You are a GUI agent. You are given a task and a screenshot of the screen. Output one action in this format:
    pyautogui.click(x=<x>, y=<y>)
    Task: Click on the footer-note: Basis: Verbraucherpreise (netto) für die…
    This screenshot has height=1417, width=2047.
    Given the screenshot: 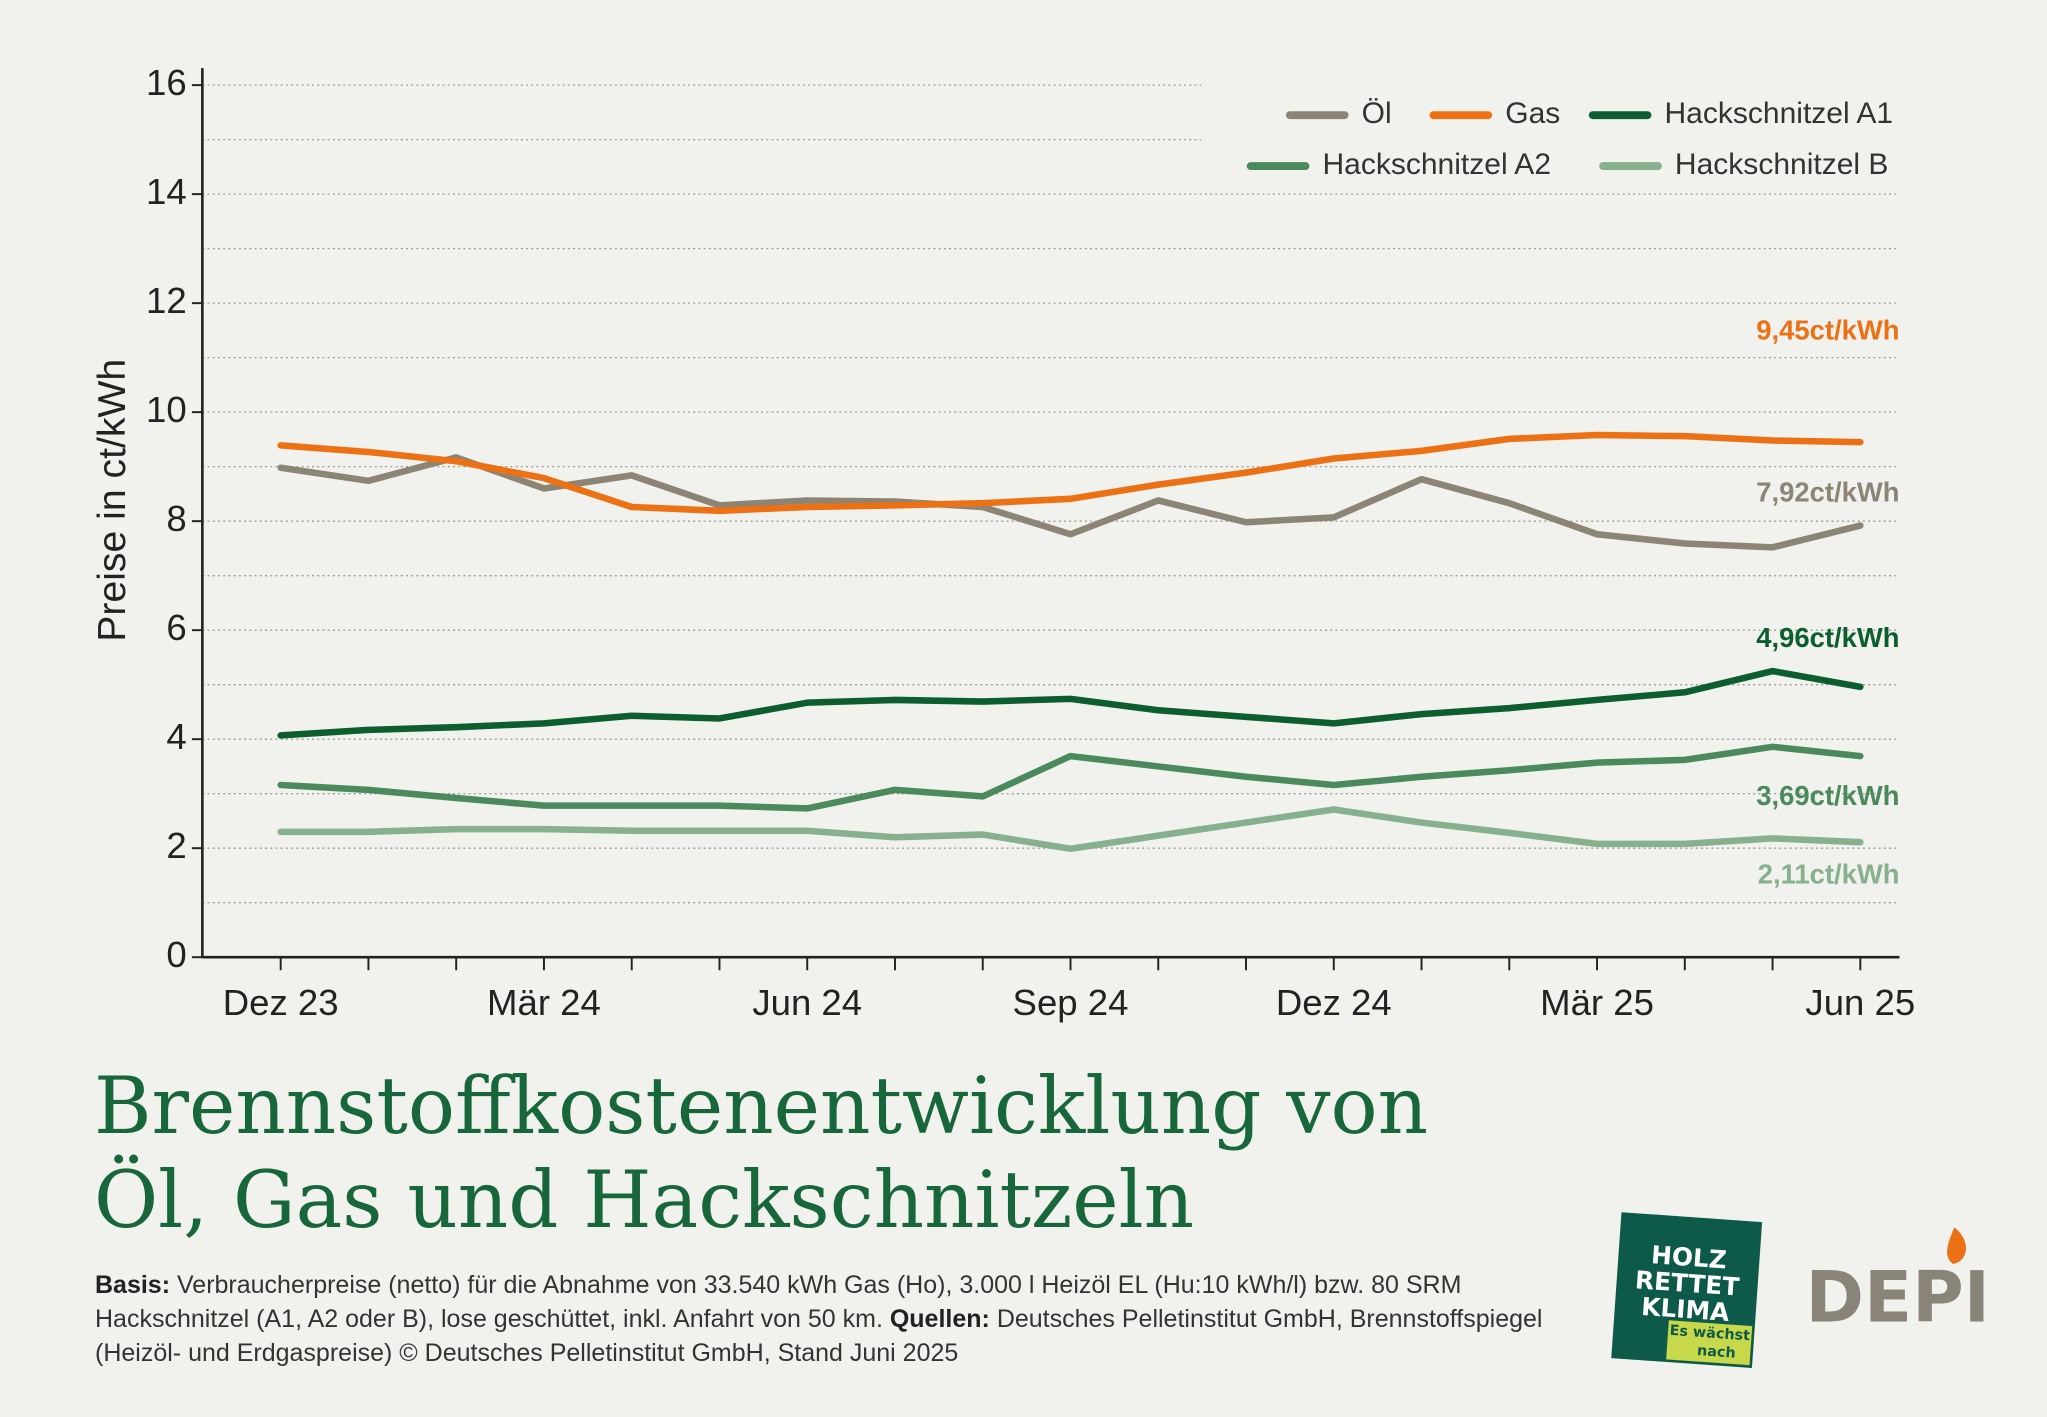 What is the action you would take?
    pyautogui.click(x=857, y=1319)
    